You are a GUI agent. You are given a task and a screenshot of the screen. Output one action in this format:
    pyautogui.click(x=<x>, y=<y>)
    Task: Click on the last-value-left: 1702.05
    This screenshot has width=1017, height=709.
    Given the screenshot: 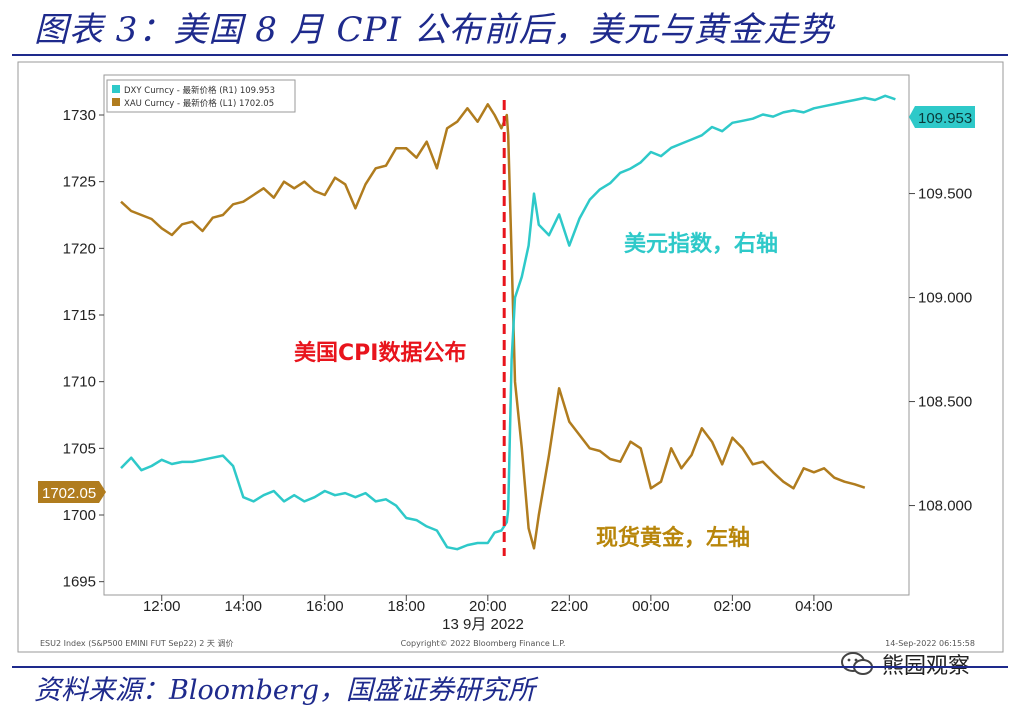 What is the action you would take?
    pyautogui.click(x=69, y=493)
    